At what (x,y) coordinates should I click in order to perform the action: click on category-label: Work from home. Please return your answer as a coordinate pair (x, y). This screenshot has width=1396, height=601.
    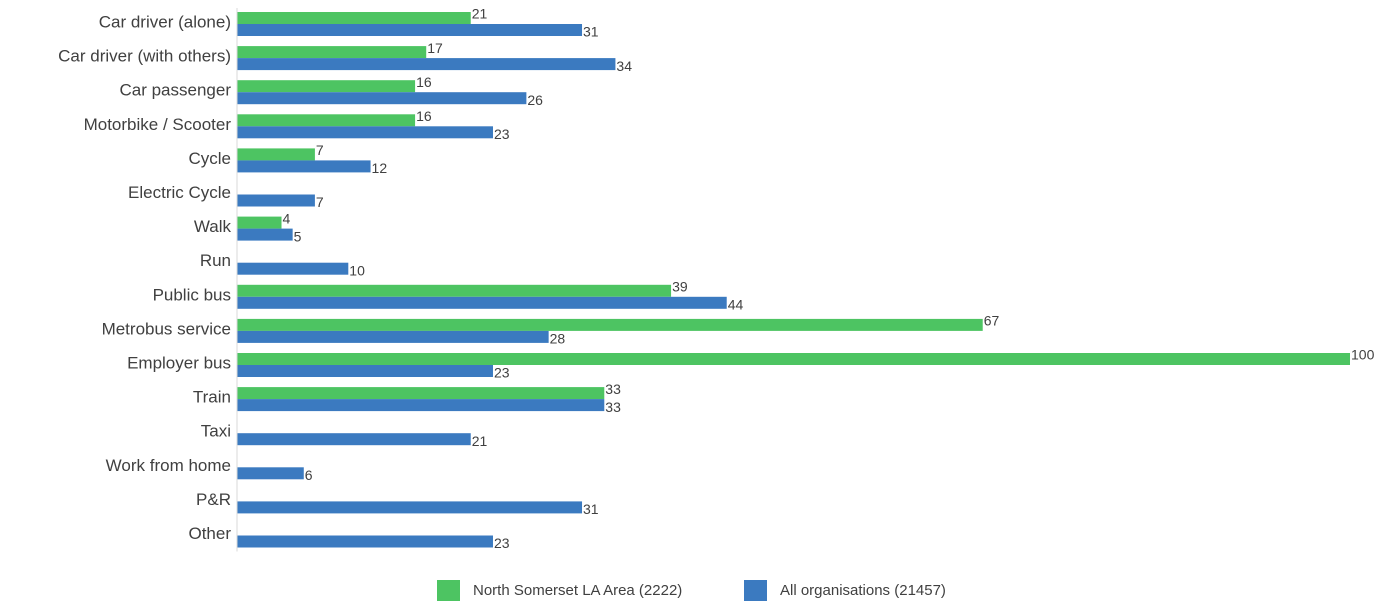
    Looking at the image, I should click on (168, 465).